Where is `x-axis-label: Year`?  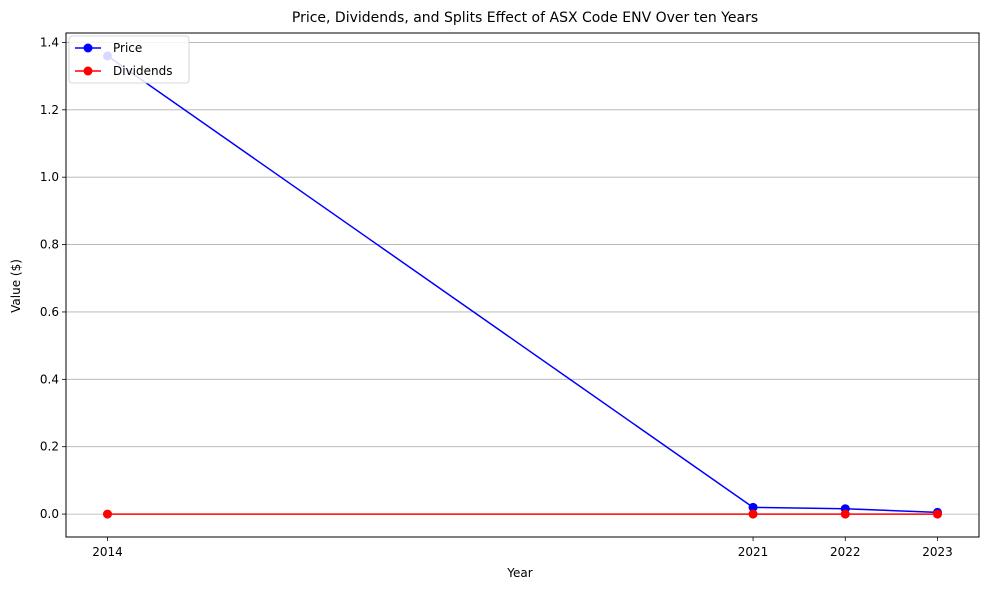 x-axis-label: Year is located at coordinates (519, 573).